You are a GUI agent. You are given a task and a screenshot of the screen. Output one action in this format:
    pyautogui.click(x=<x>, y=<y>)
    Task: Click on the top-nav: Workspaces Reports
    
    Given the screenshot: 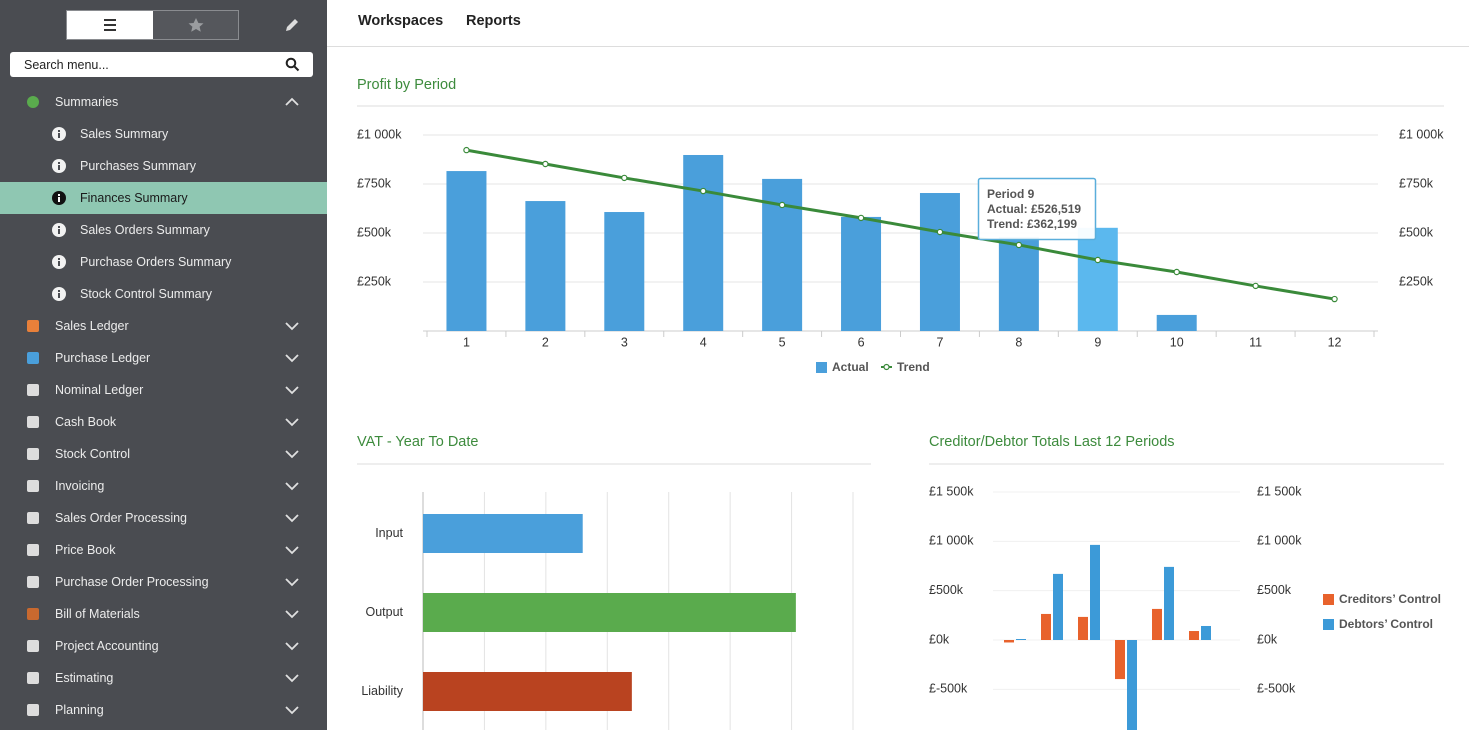 What is the action you would take?
    pyautogui.click(x=898, y=23)
    